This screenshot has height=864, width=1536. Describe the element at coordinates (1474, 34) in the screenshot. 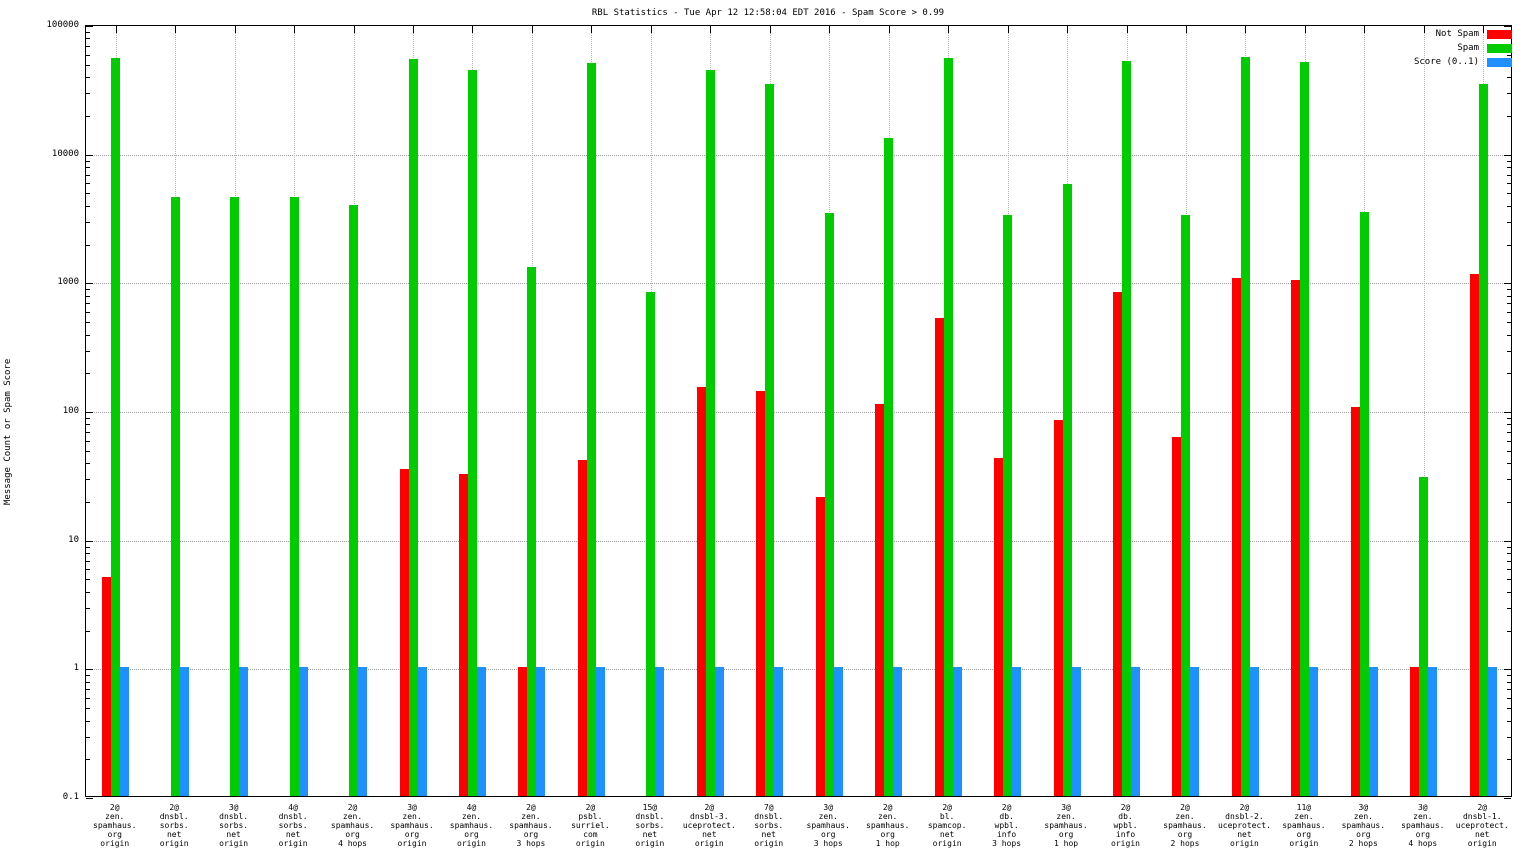

I see `legend-item-not-spam: Not Spam` at that location.